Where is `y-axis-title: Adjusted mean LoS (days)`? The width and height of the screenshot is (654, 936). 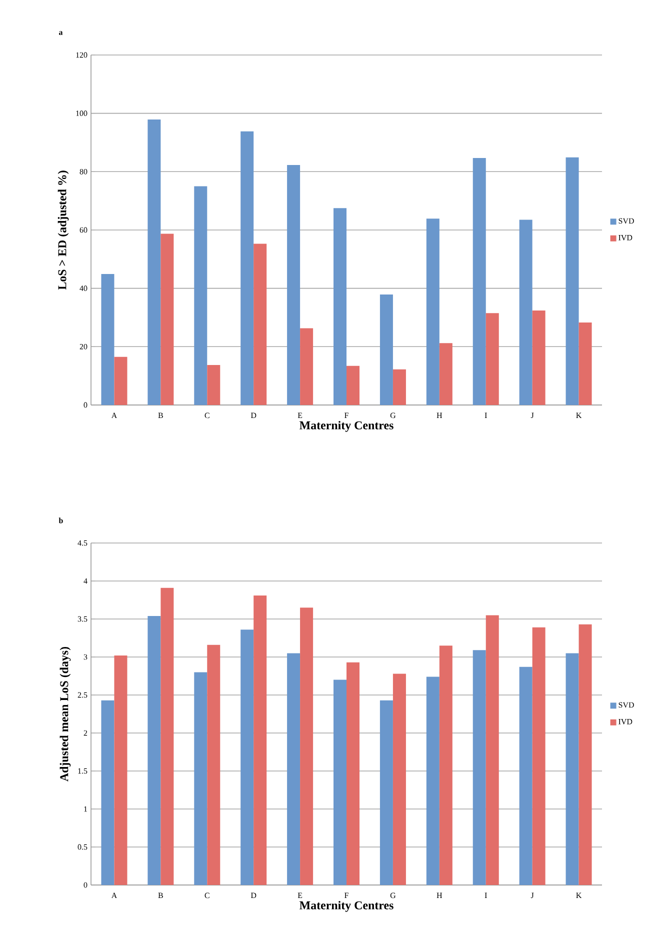
y-axis-title: Adjusted mean LoS (days) is located at coordinates (65, 714).